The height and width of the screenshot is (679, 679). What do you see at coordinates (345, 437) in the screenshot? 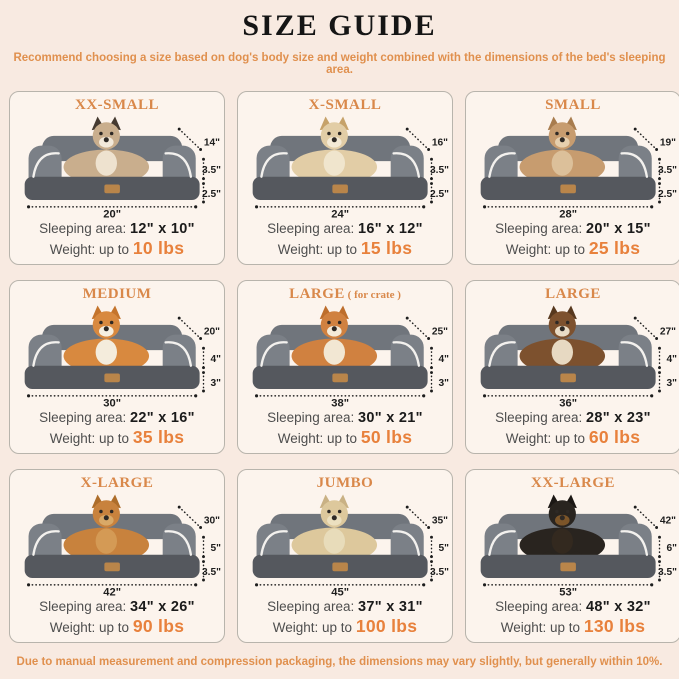
I see `weight-row: Weight: up to 50 lbs` at bounding box center [345, 437].